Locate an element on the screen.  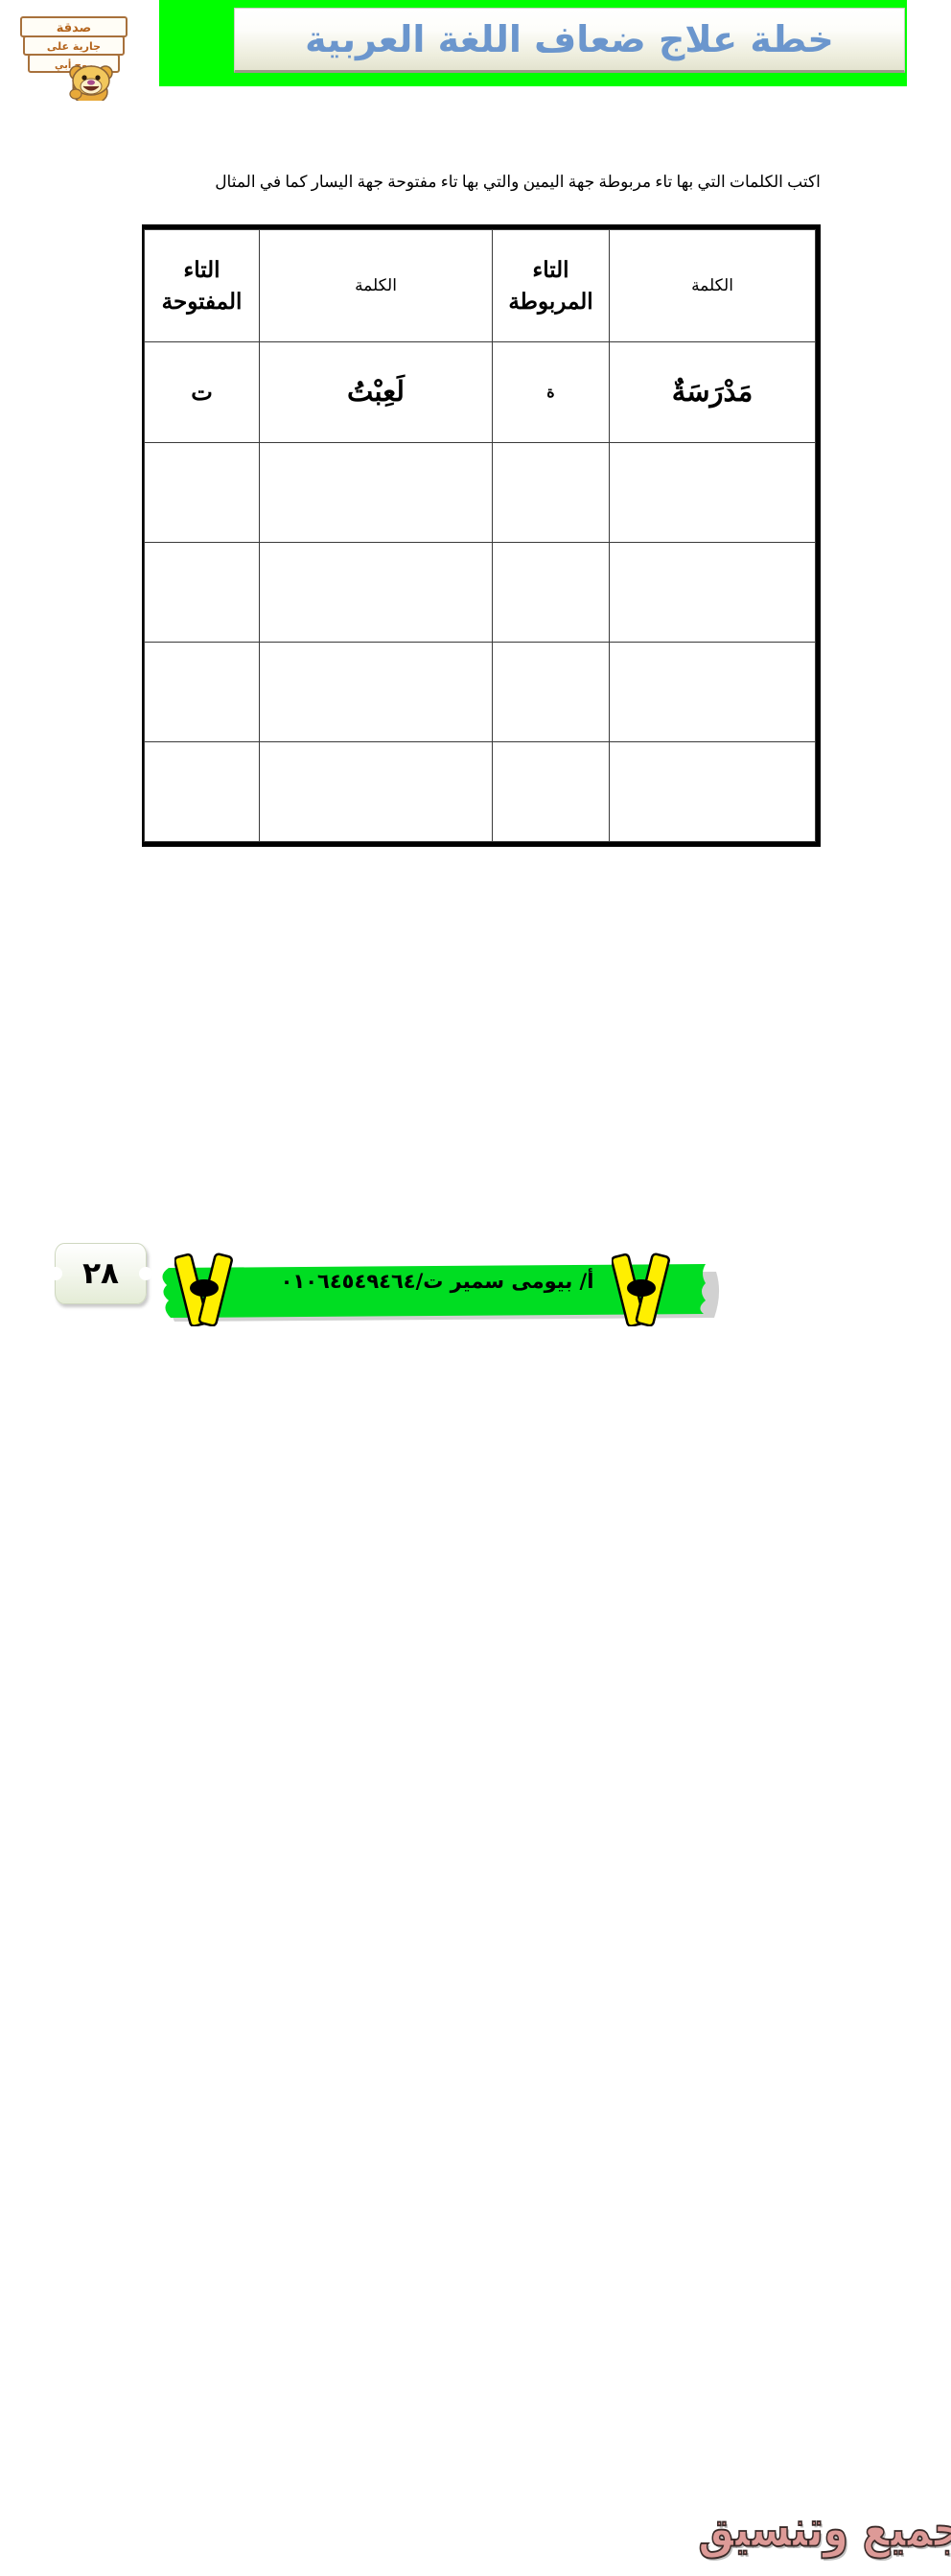
header-cell-ta-marbuta: التاء المربوطة is located at coordinates (551, 285).